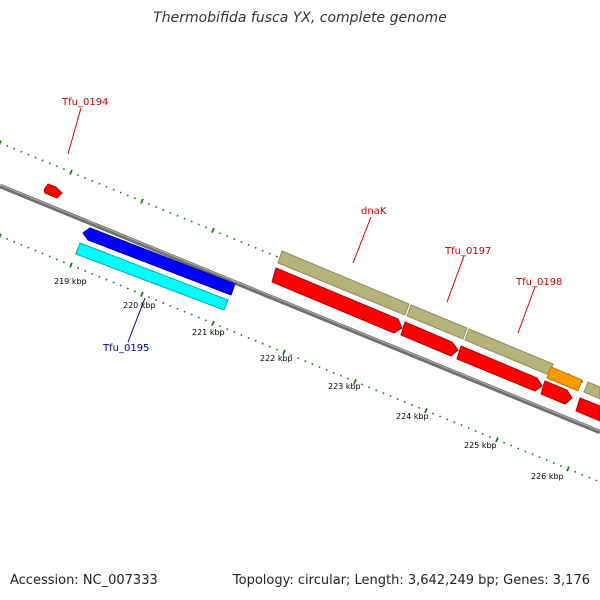 Image resolution: width=600 pixels, height=600 pixels. I want to click on map-title: Thermobifida fusca YX, complete genome, so click(300, 18).